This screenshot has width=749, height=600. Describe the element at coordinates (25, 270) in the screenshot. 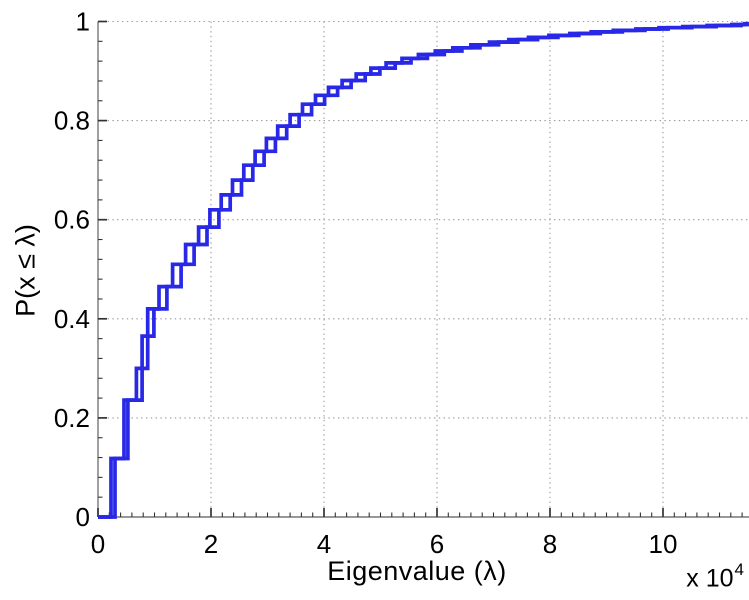

I see `y-axis-label: P(x ≤ λ)` at that location.